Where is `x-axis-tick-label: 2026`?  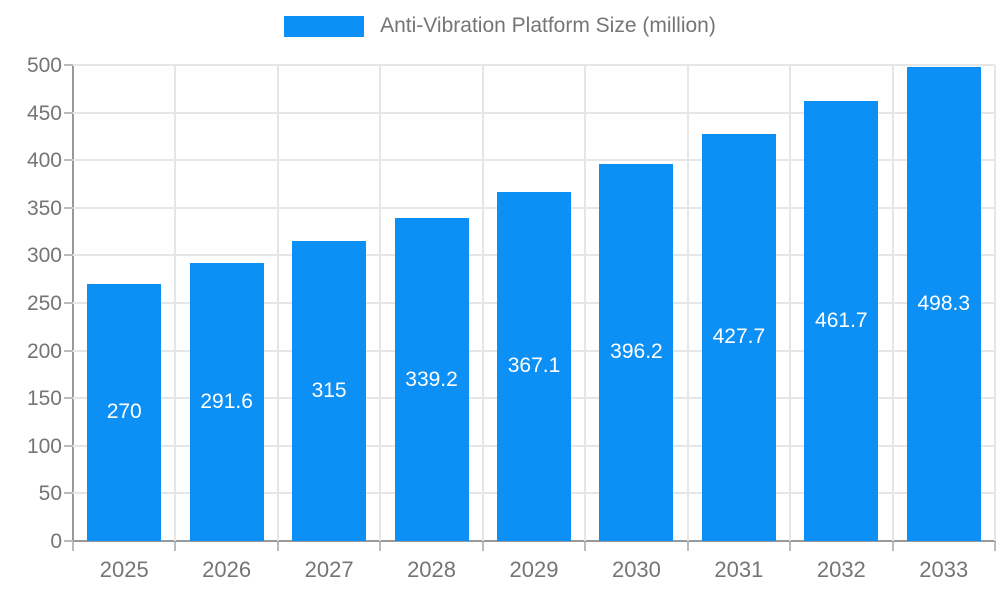
x-axis-tick-label: 2026 is located at coordinates (227, 569).